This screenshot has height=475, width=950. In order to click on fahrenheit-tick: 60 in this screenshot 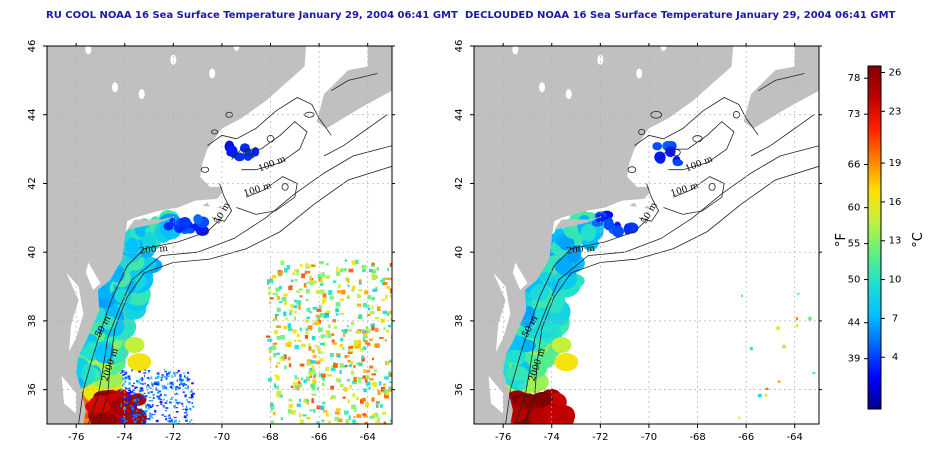, I will do `click(854, 208)`.